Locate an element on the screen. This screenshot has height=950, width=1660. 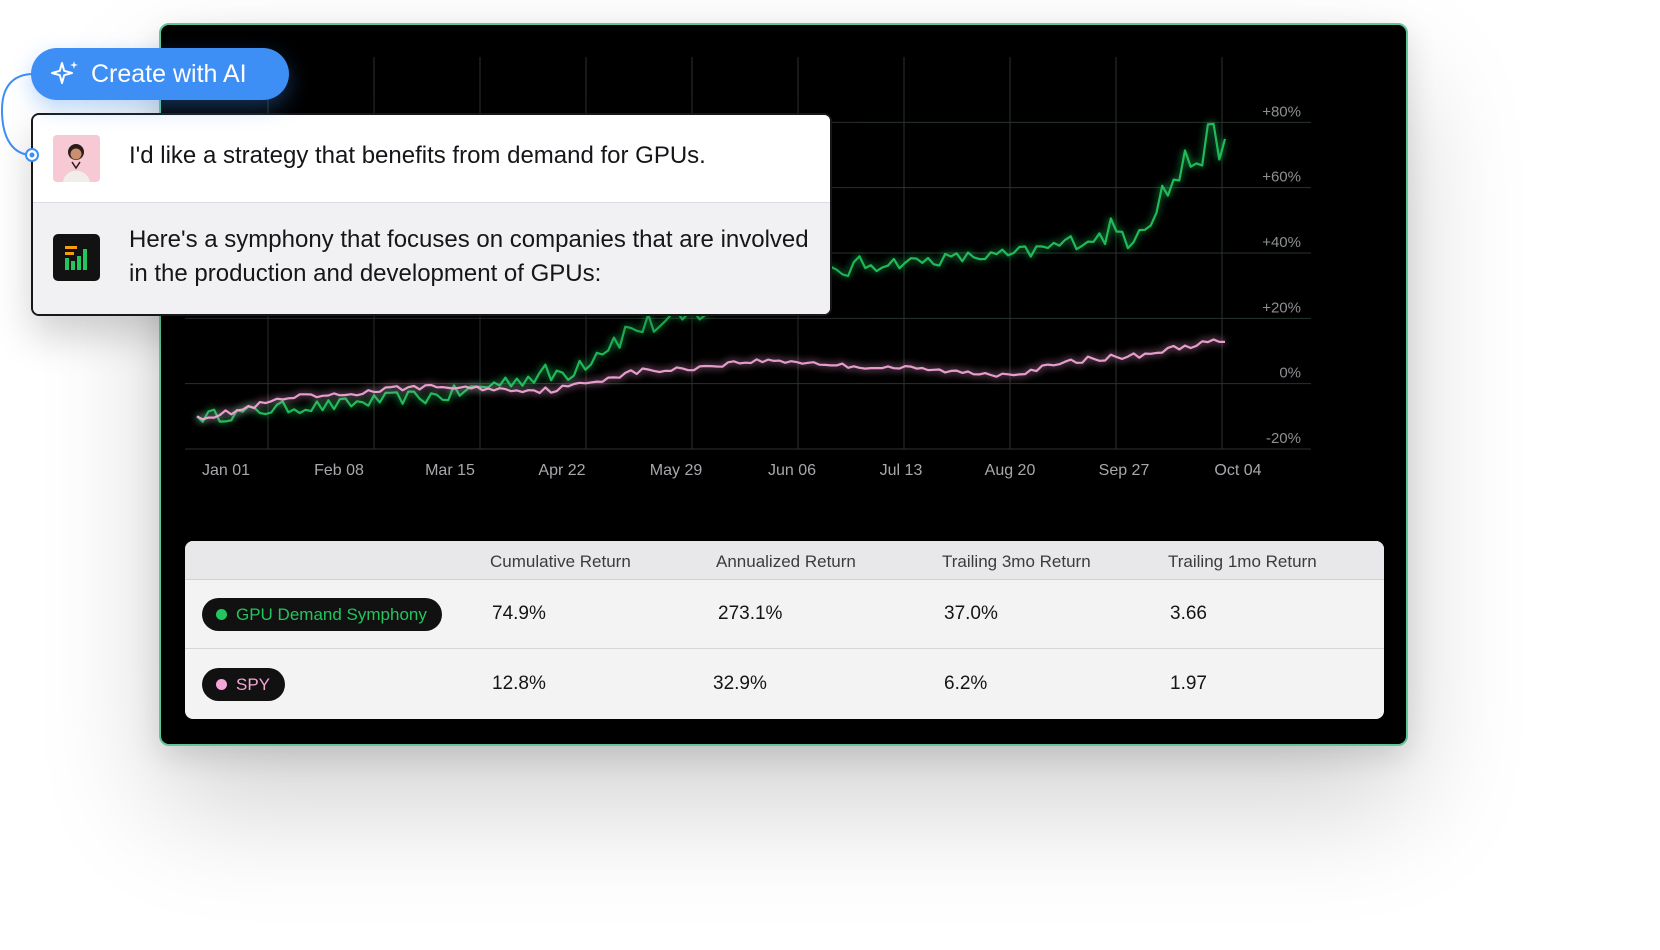
cell-value: 74.9% is located at coordinates (519, 613).